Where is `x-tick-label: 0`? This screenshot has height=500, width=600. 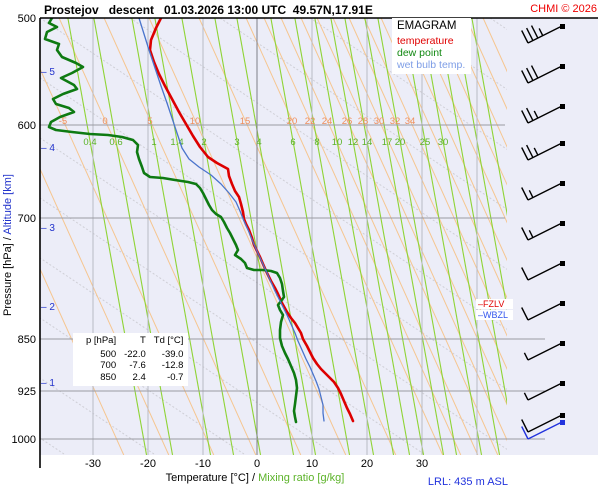 x-tick-label: 0 is located at coordinates (257, 464).